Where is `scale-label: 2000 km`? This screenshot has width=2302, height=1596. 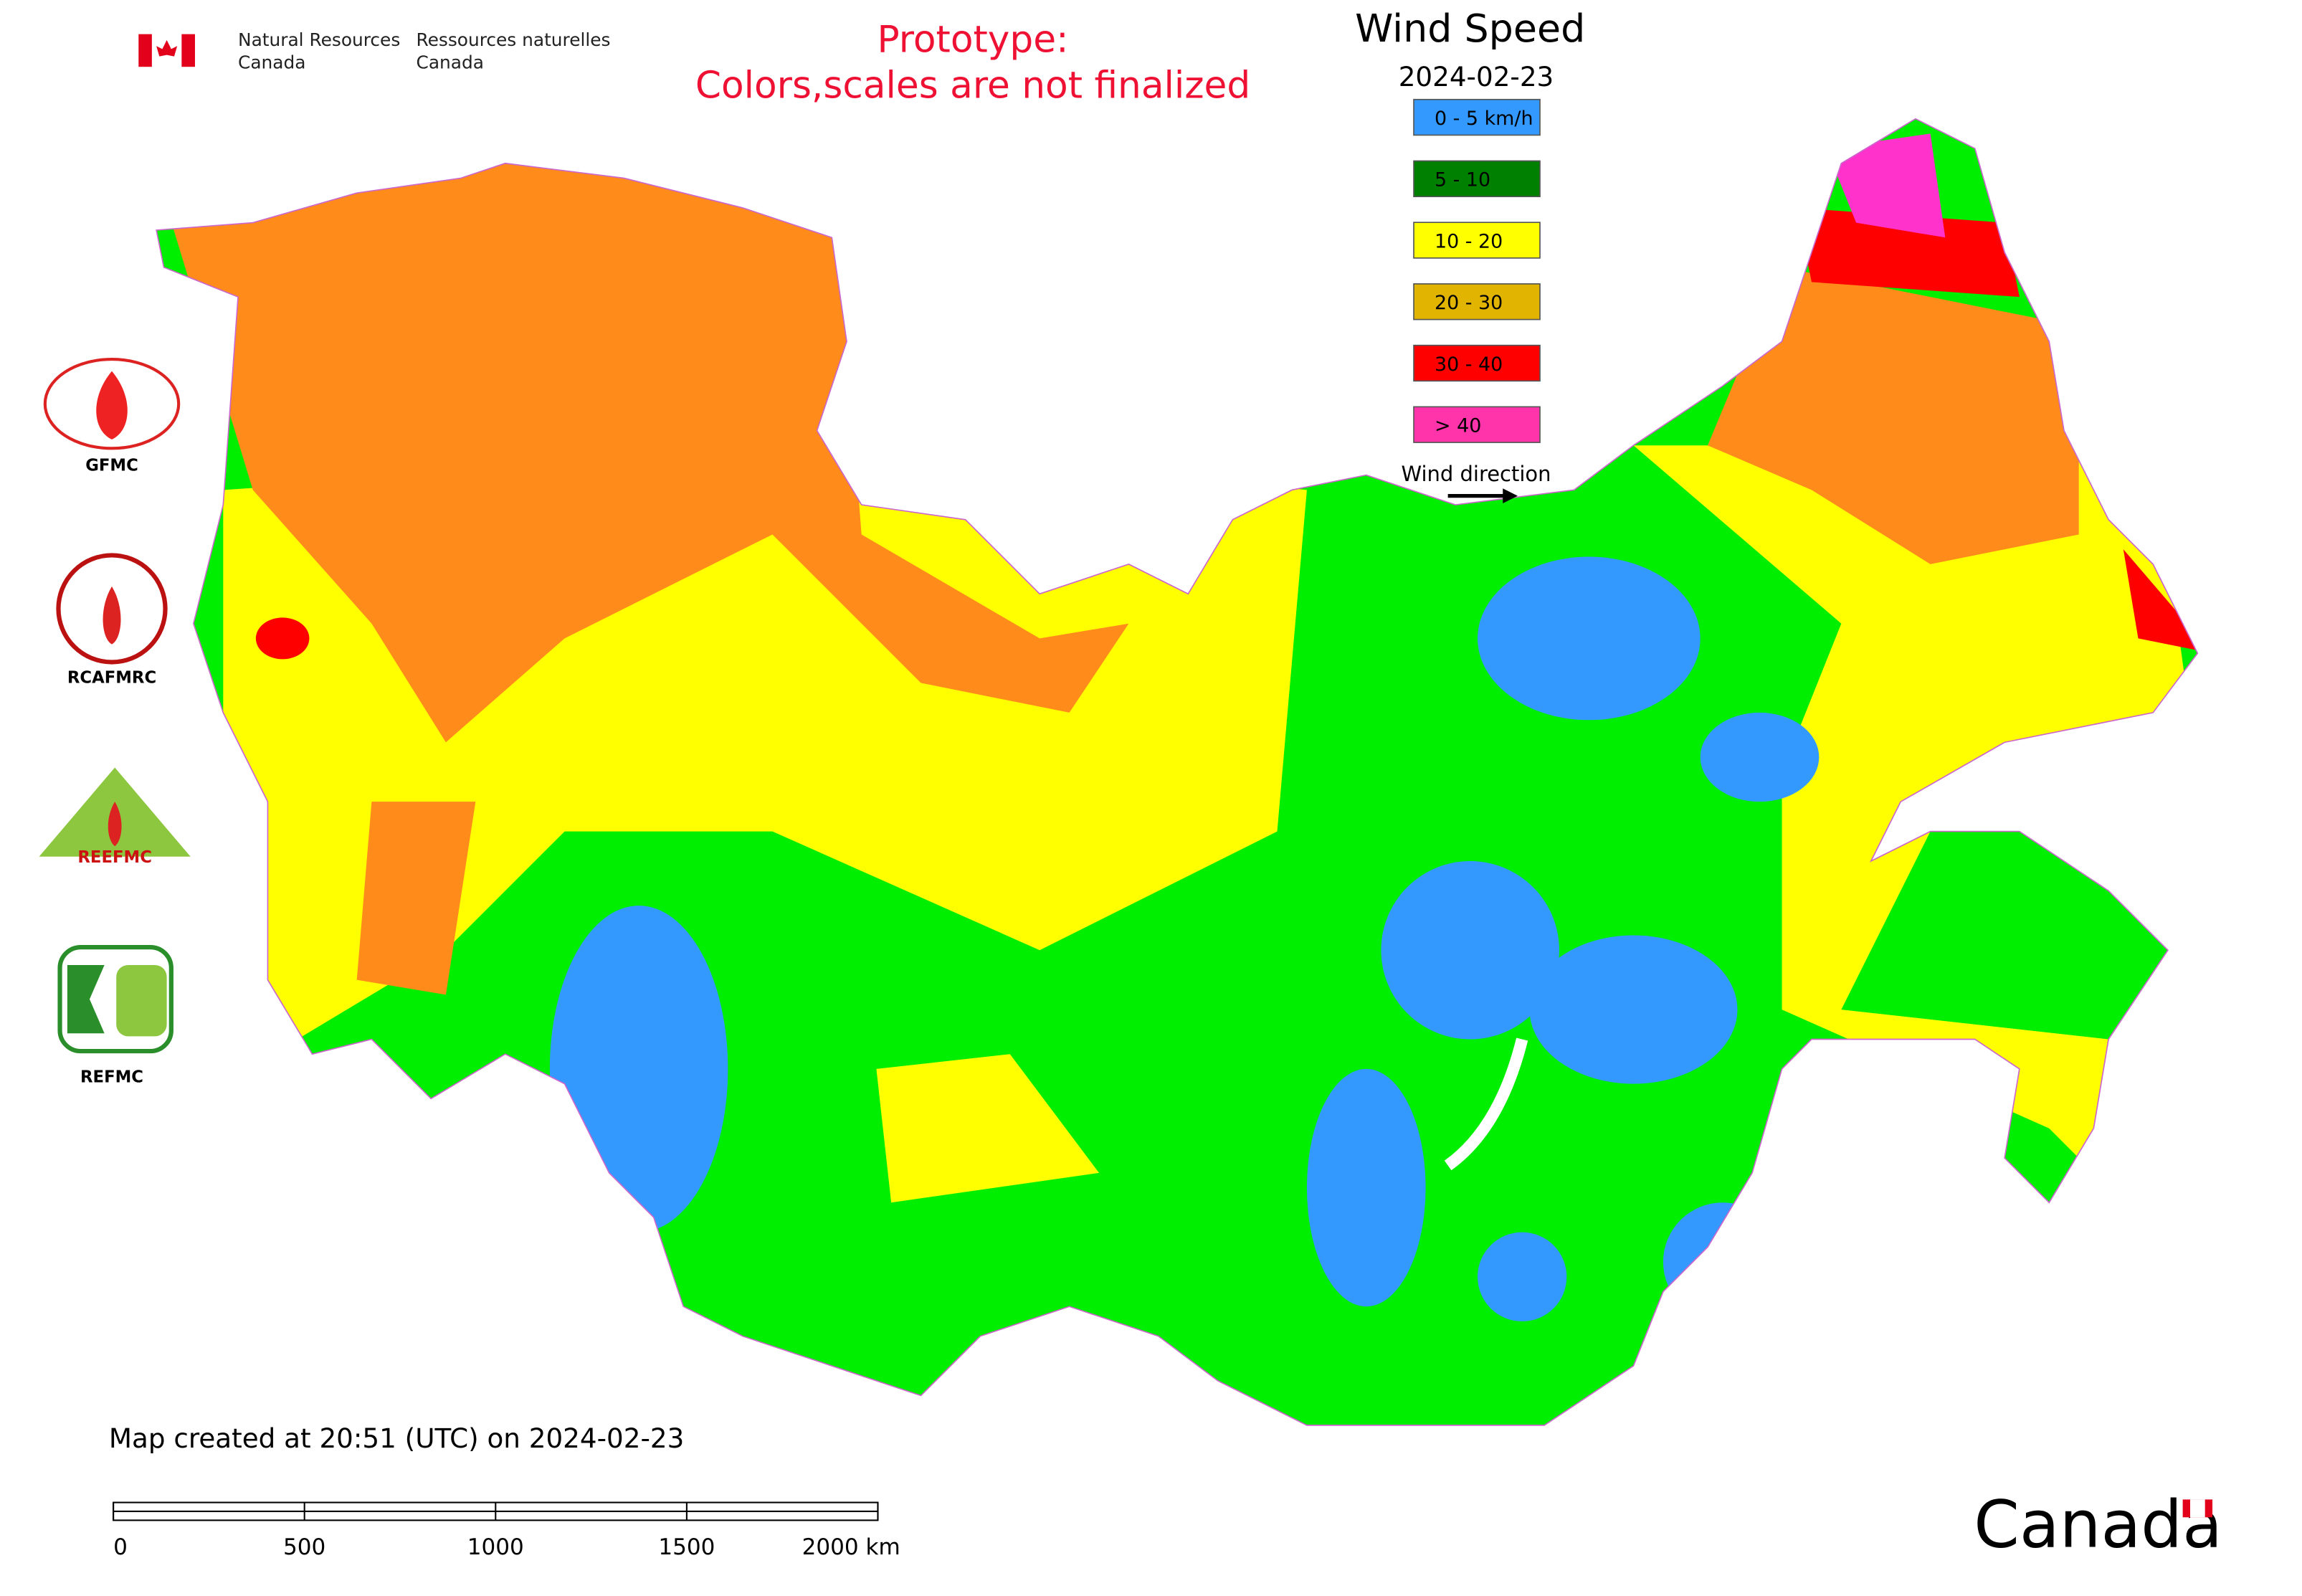
scale-label: 2000 km is located at coordinates (851, 1547).